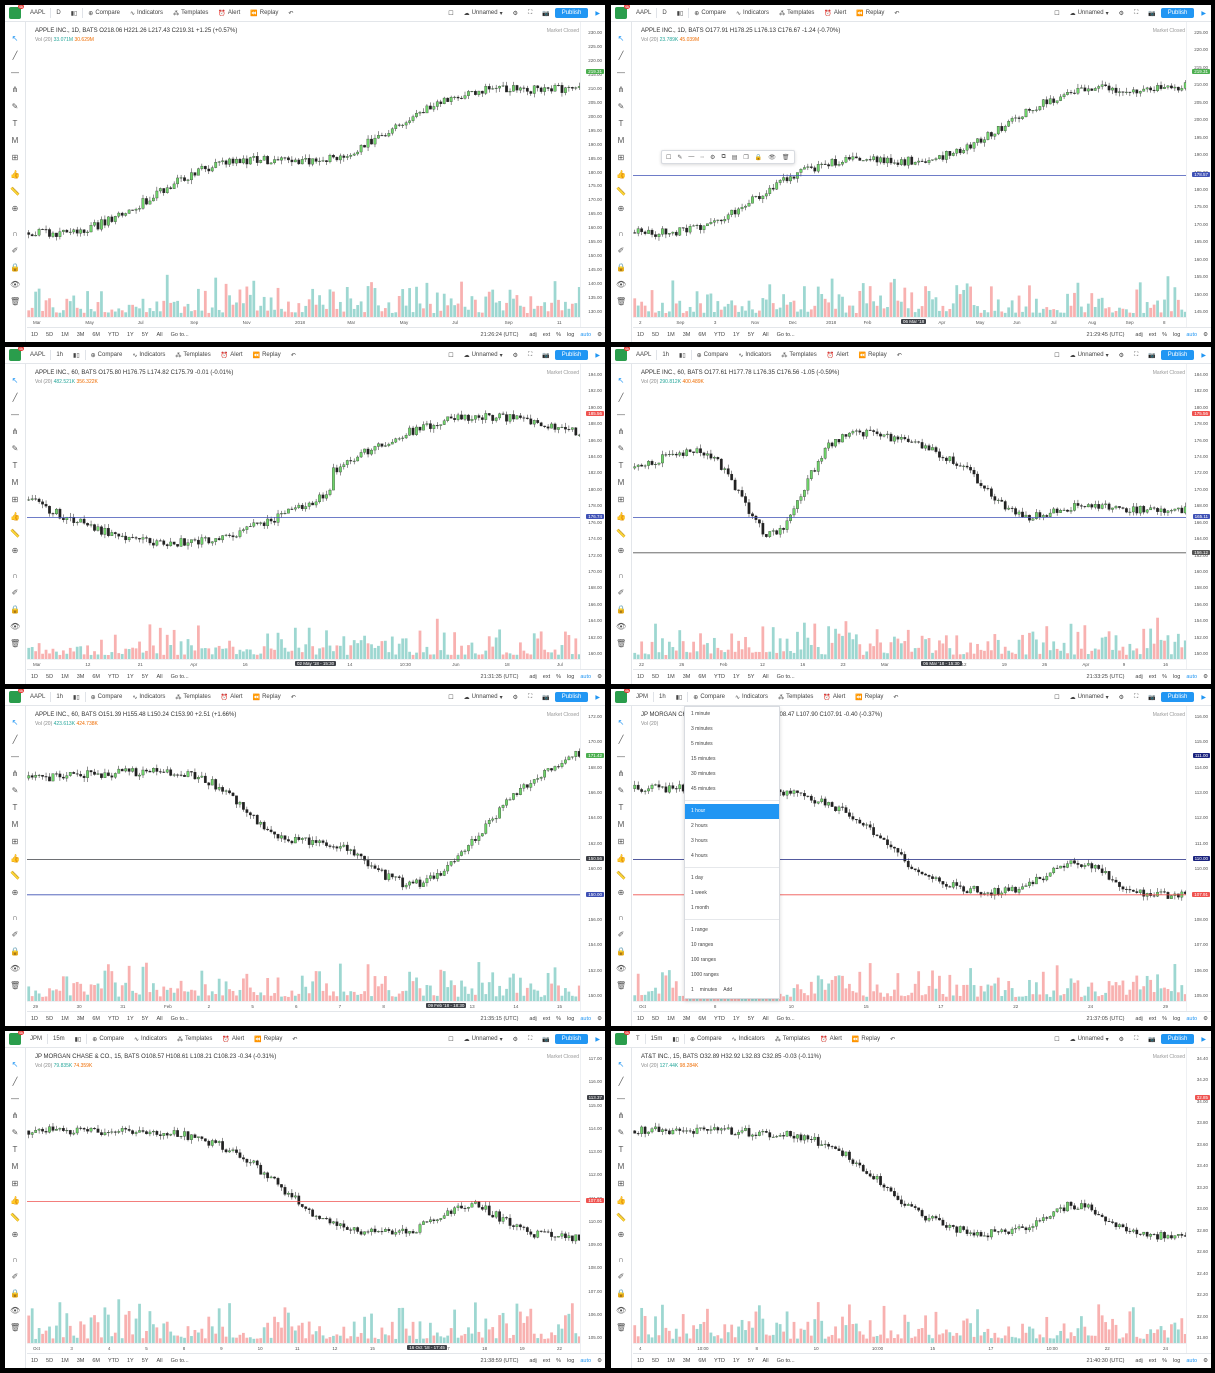  Describe the element at coordinates (649, 724) in the screenshot. I see `volume-legend: Vol (20)` at that location.